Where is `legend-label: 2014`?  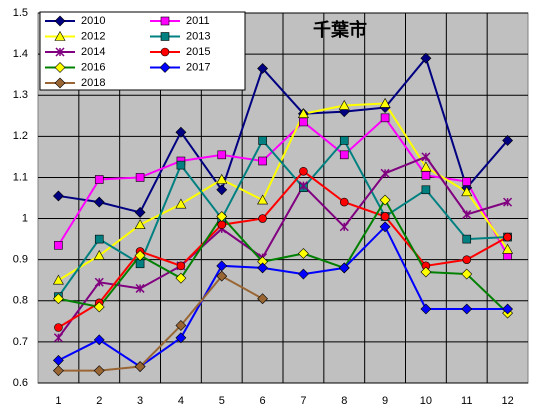 legend-label: 2014 is located at coordinates (93, 52).